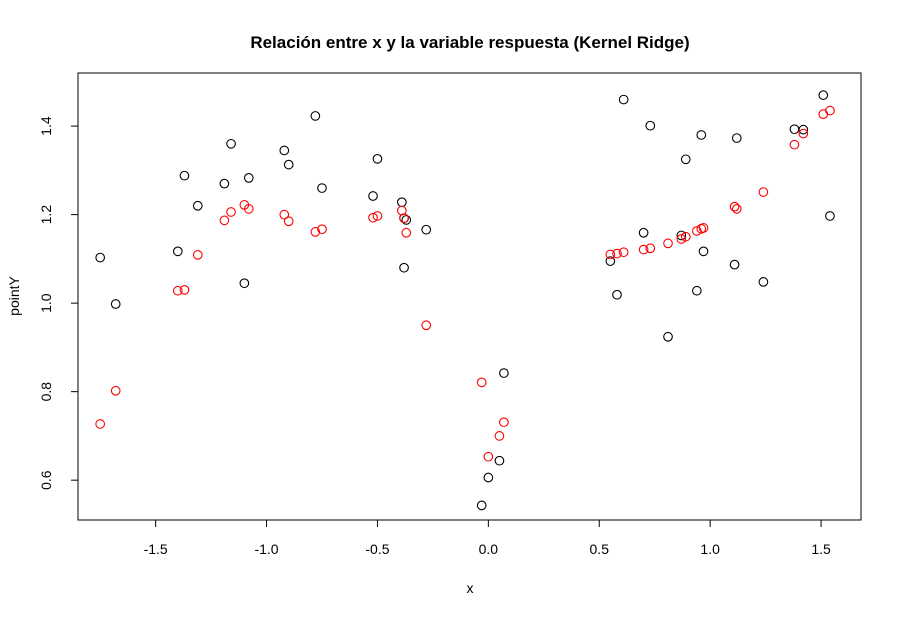  Describe the element at coordinates (58, 303) in the screenshot. I see `y-axis: 0.6 0.8 1.0 1.2 1.4` at that location.